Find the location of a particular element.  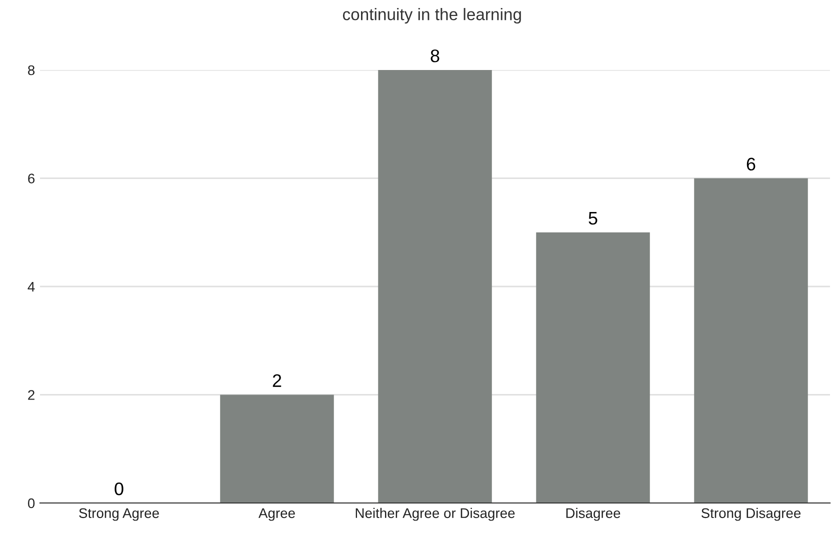

x-tick-label: Agree is located at coordinates (276, 514).